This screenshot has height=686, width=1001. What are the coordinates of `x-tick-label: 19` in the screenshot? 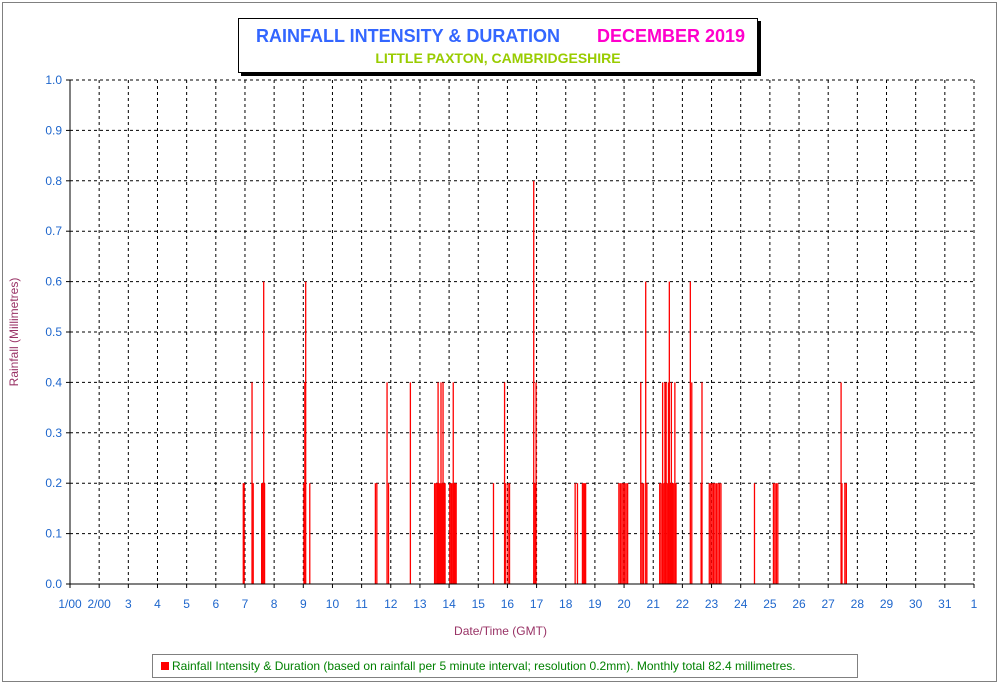 It's located at (595, 604).